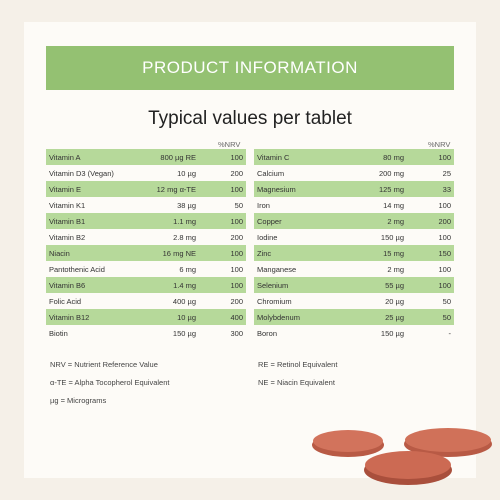 This screenshot has height=500, width=500. I want to click on nutrient-name: Copper, so click(269, 221).